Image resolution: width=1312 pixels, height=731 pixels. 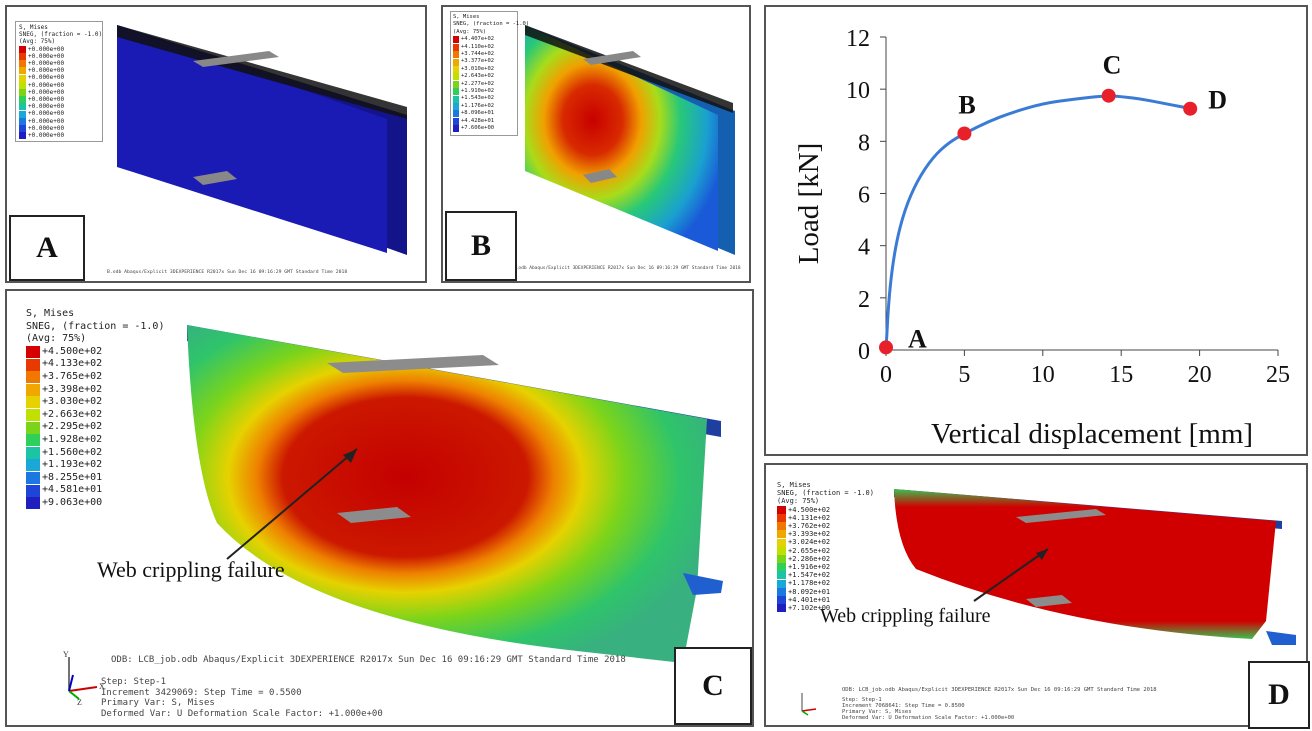 What do you see at coordinates (964, 375) in the screenshot?
I see `x-tick-label: 5` at bounding box center [964, 375].